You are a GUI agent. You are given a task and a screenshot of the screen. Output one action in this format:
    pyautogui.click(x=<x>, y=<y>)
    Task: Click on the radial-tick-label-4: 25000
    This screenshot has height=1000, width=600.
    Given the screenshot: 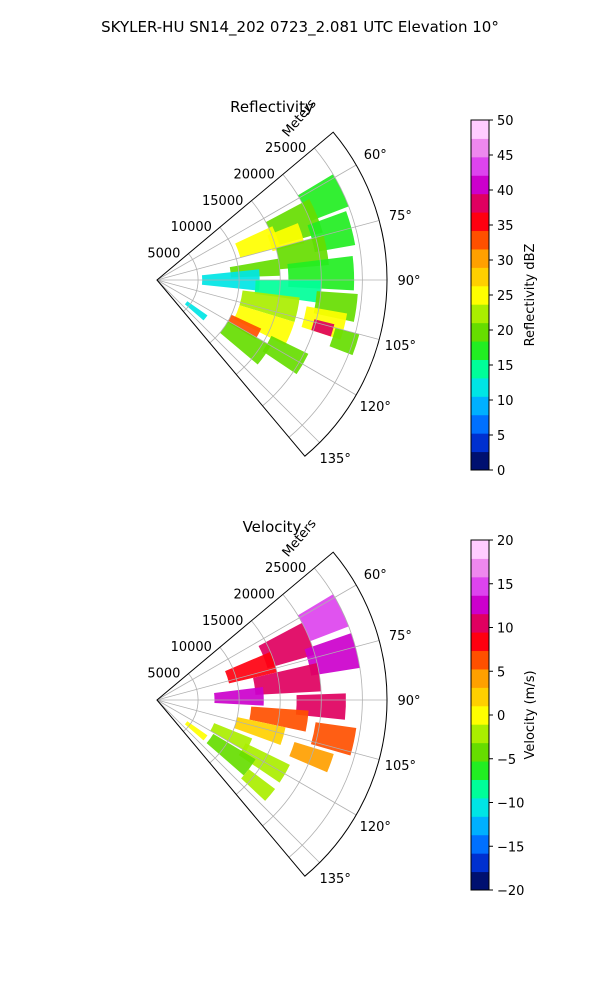 What is the action you would take?
    pyautogui.click(x=285, y=148)
    